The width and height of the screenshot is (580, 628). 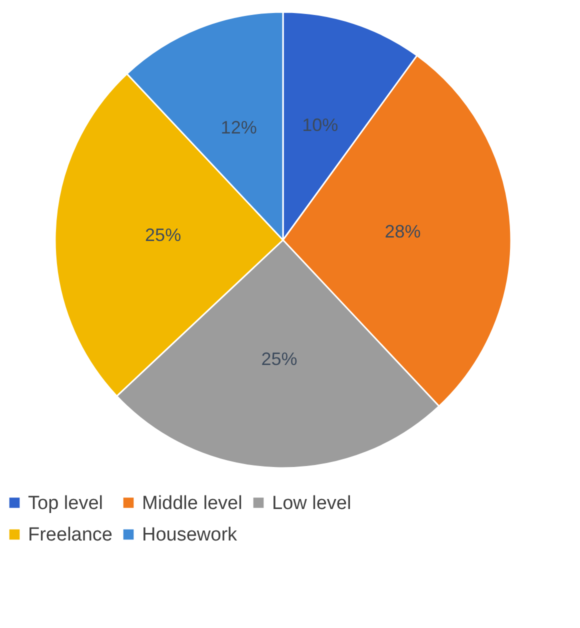 I want to click on legend-label: Housework, so click(x=190, y=535).